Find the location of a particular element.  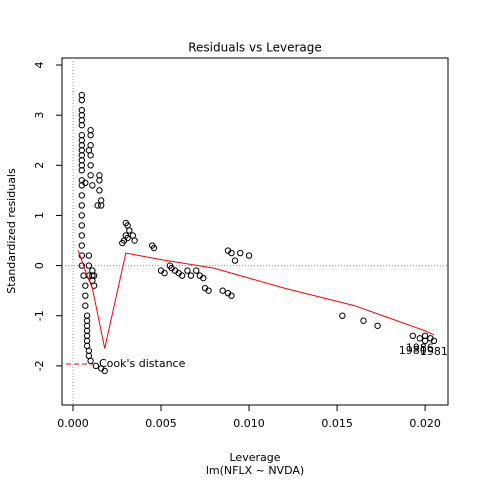

legend-label: Cook's distance is located at coordinates (142, 363).